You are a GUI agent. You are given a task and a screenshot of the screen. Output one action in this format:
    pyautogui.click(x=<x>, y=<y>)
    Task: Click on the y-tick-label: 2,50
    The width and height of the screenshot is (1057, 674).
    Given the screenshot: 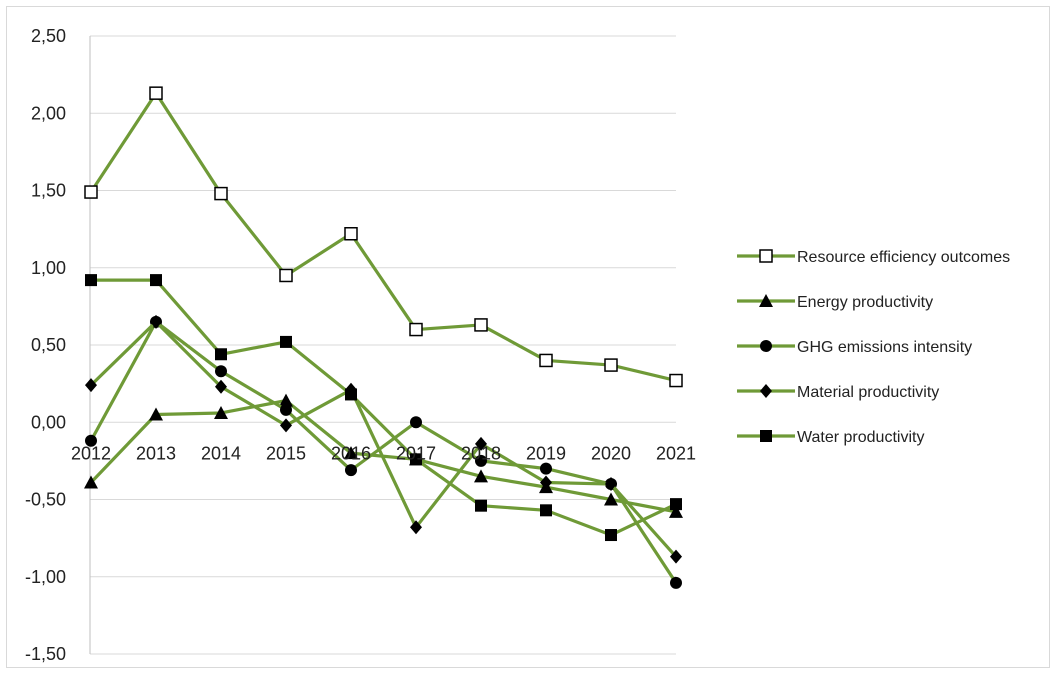 What is the action you would take?
    pyautogui.click(x=48, y=36)
    